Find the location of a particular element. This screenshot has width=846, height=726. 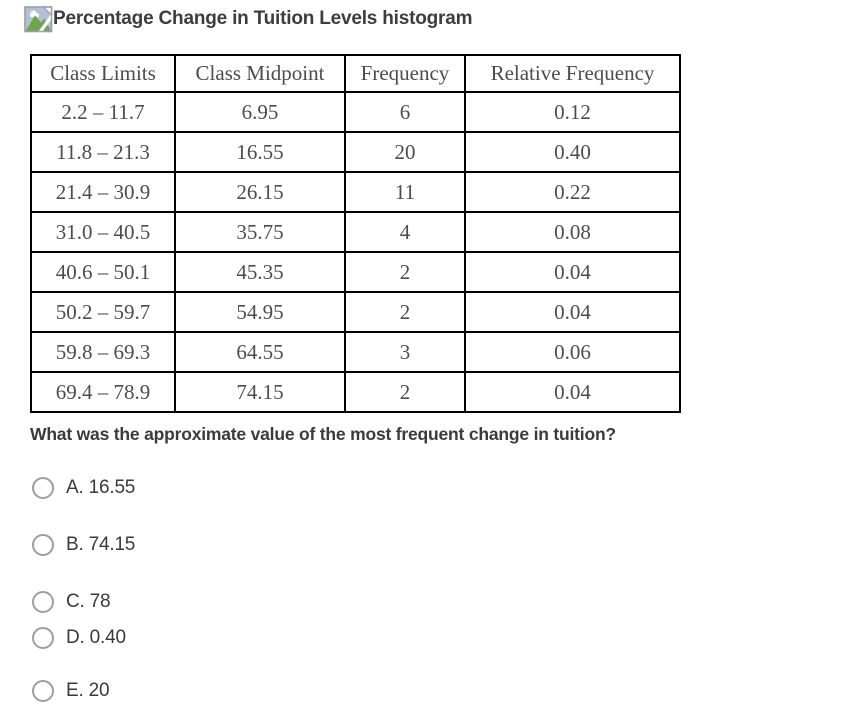

column-header-frequency: Frequency is located at coordinates (405, 73).